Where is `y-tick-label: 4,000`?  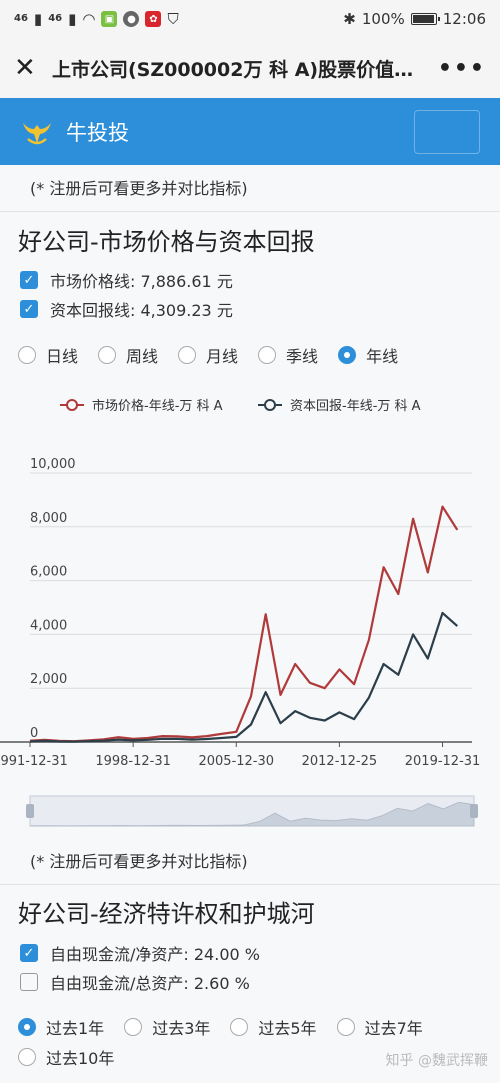
y-tick-label: 4,000 is located at coordinates (48, 625).